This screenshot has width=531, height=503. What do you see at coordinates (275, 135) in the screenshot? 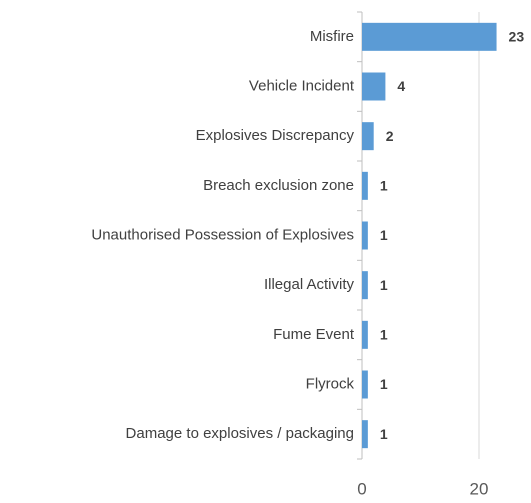
I see `y-tick-label: Explosives Discrepancy` at bounding box center [275, 135].